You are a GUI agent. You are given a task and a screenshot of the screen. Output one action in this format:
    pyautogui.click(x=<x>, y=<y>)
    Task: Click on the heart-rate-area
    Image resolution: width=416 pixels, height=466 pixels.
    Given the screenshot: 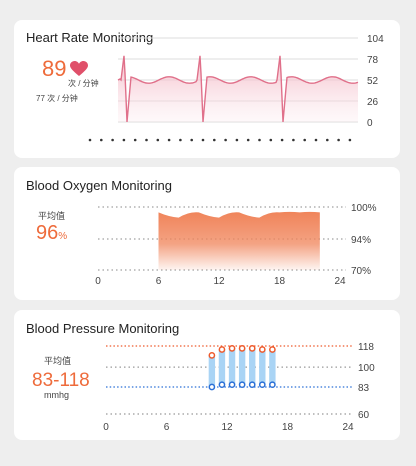 What is the action you would take?
    pyautogui.click(x=238, y=88)
    